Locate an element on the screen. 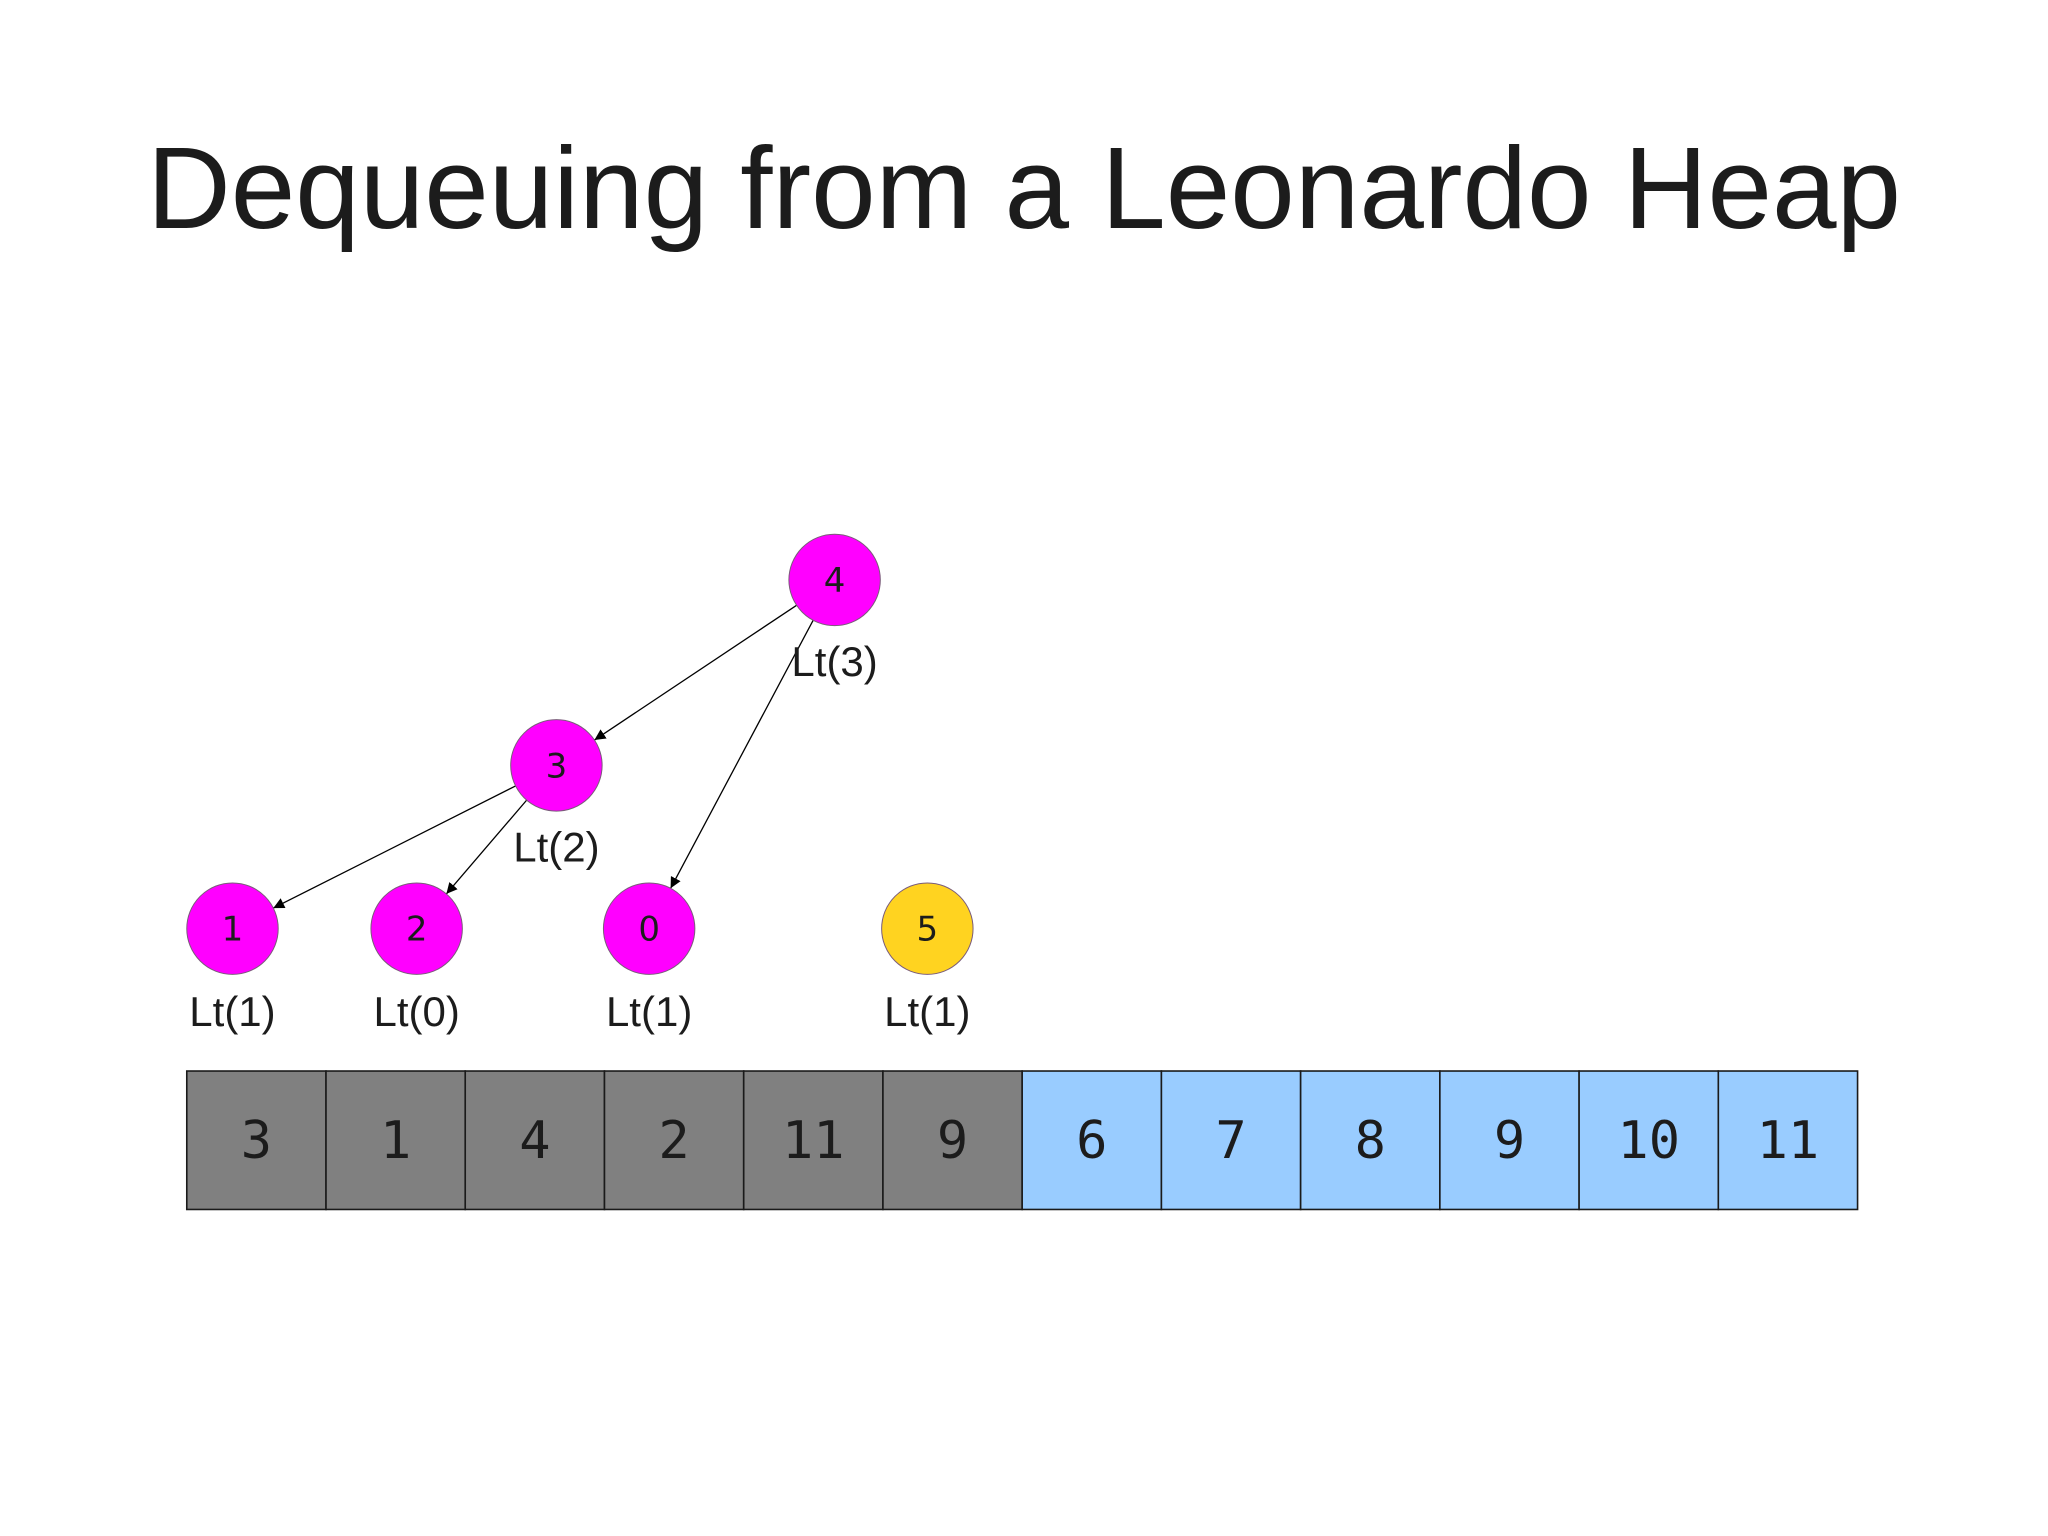 The height and width of the screenshot is (1536, 2048). array-cell-value: 6 is located at coordinates (1091, 1141).